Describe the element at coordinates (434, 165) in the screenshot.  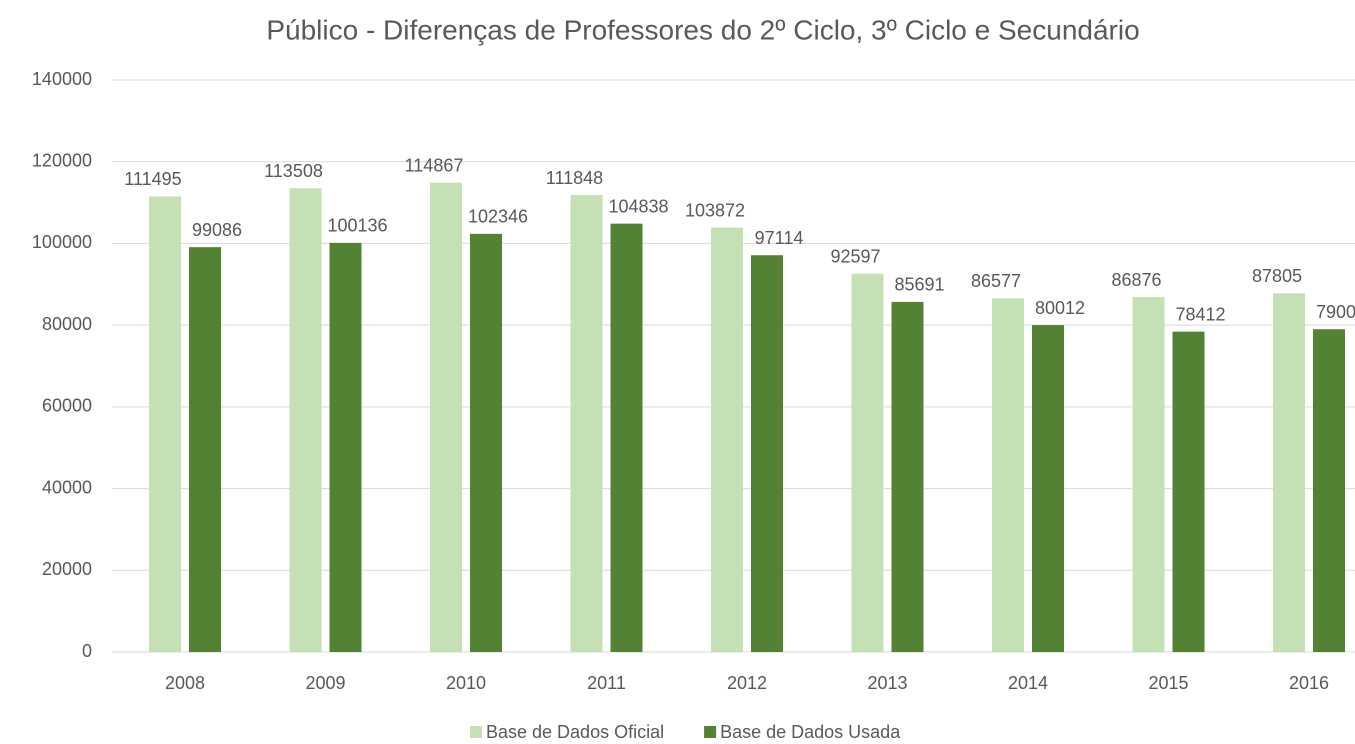
I see `data-label: 114867` at that location.